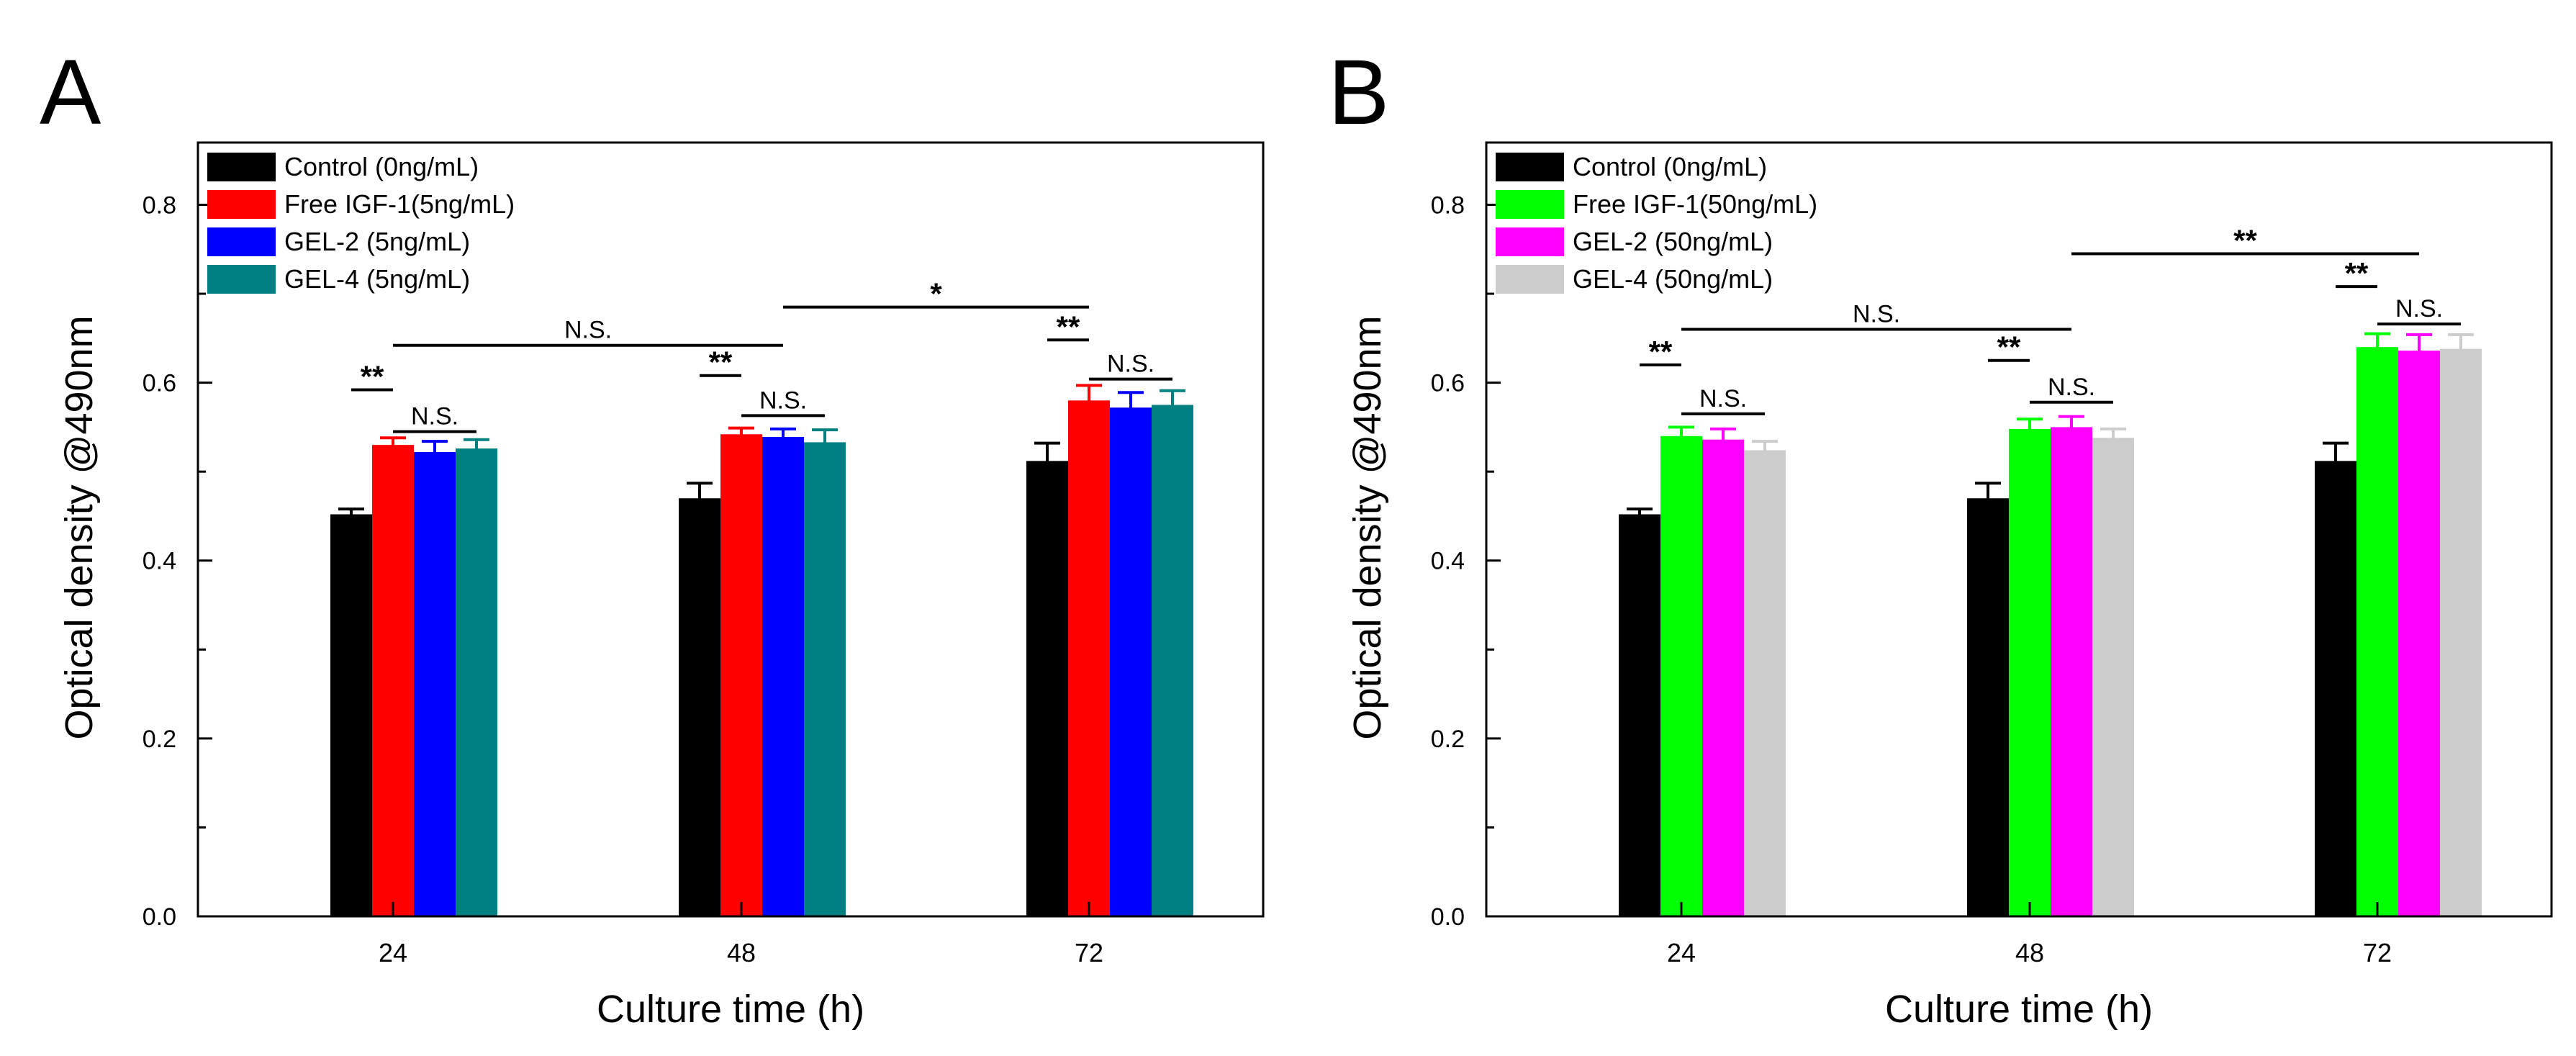 The width and height of the screenshot is (2576, 1056). I want to click on legend-label: GEL-2 (5ng/mL), so click(377, 241).